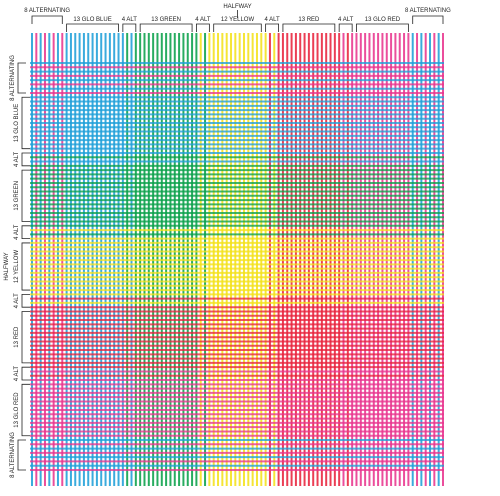 The width and height of the screenshot is (500, 496). Describe the element at coordinates (17, 196) in the screenshot. I see `left-section-label: 13 GREEN` at that location.